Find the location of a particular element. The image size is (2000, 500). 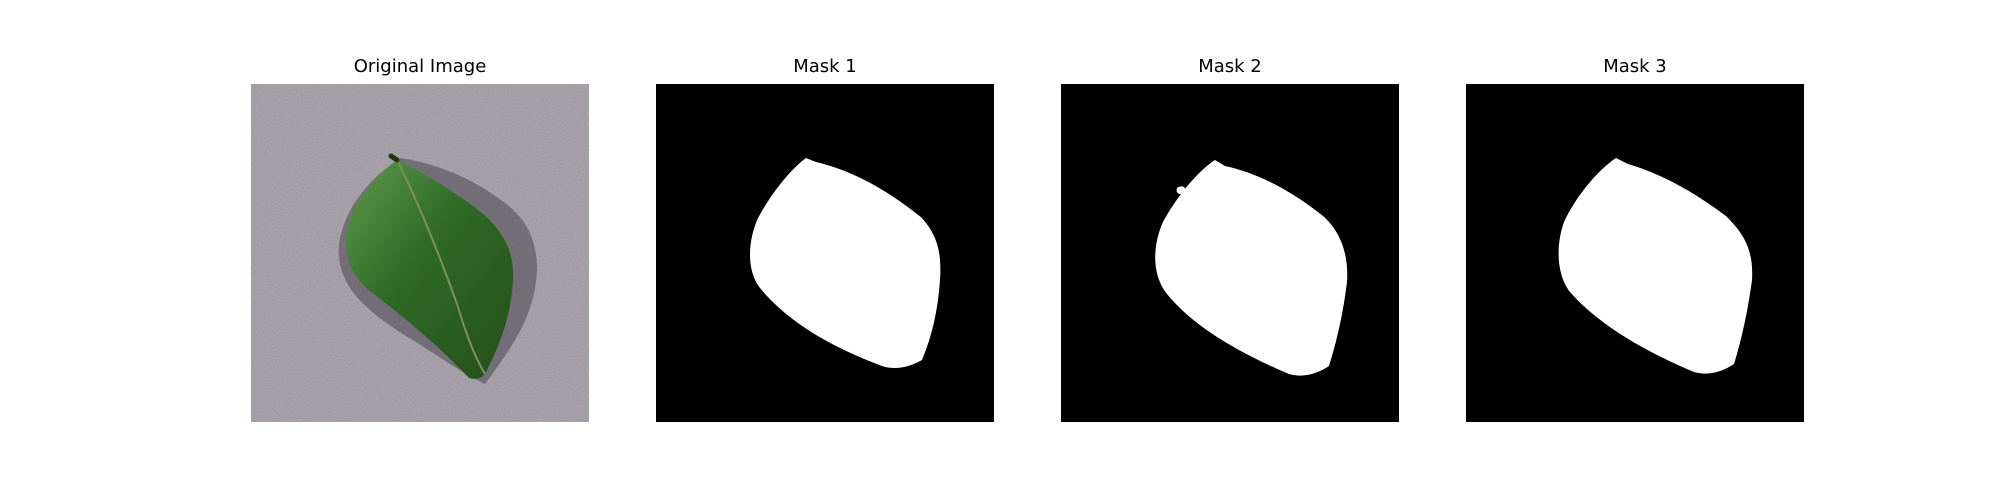

mask-1-image is located at coordinates (825, 253).